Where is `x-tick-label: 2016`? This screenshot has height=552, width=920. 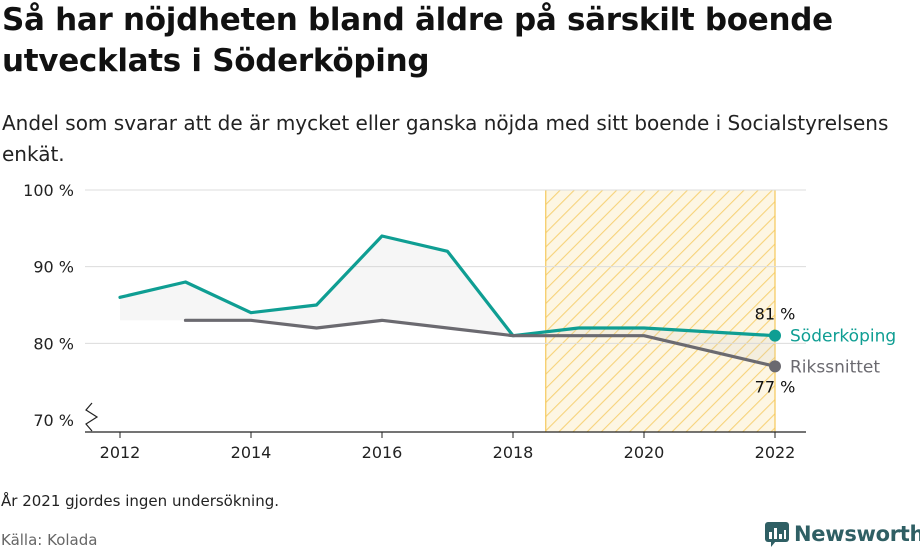
x-tick-label: 2016 is located at coordinates (382, 452).